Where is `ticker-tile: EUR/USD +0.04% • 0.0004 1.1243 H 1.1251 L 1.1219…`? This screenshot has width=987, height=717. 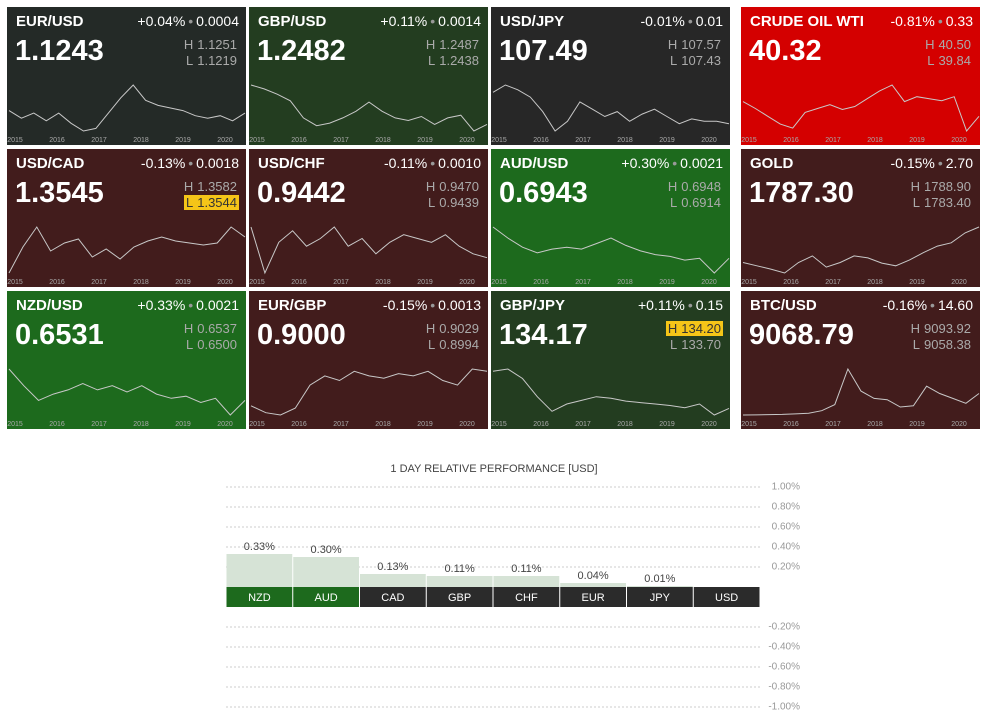 ticker-tile: EUR/USD +0.04% • 0.0004 1.1243 H 1.1251 L 1.1219… is located at coordinates (126, 76).